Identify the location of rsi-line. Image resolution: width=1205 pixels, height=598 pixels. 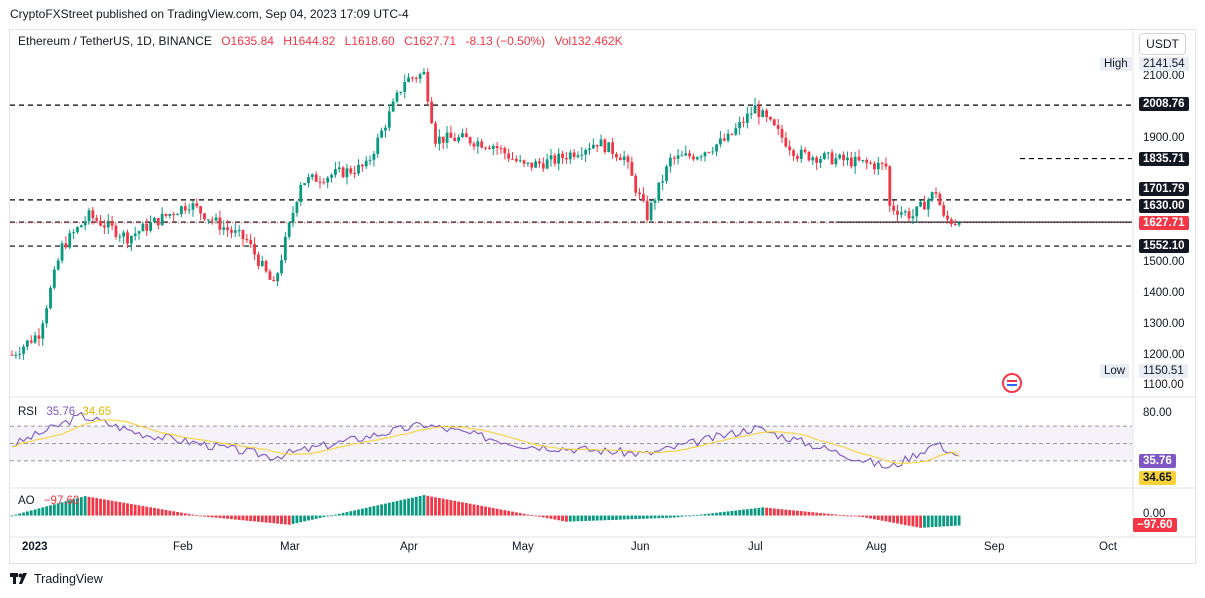
(485, 440).